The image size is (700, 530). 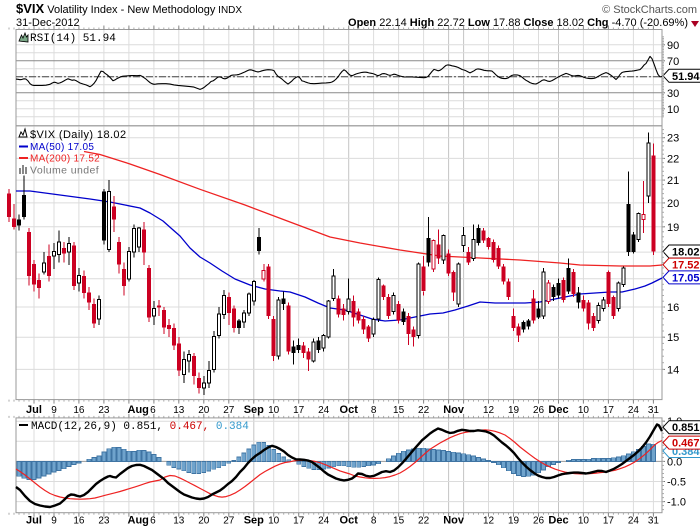 What do you see at coordinates (686, 278) in the screenshot?
I see `svg-text: 17.05` at bounding box center [686, 278].